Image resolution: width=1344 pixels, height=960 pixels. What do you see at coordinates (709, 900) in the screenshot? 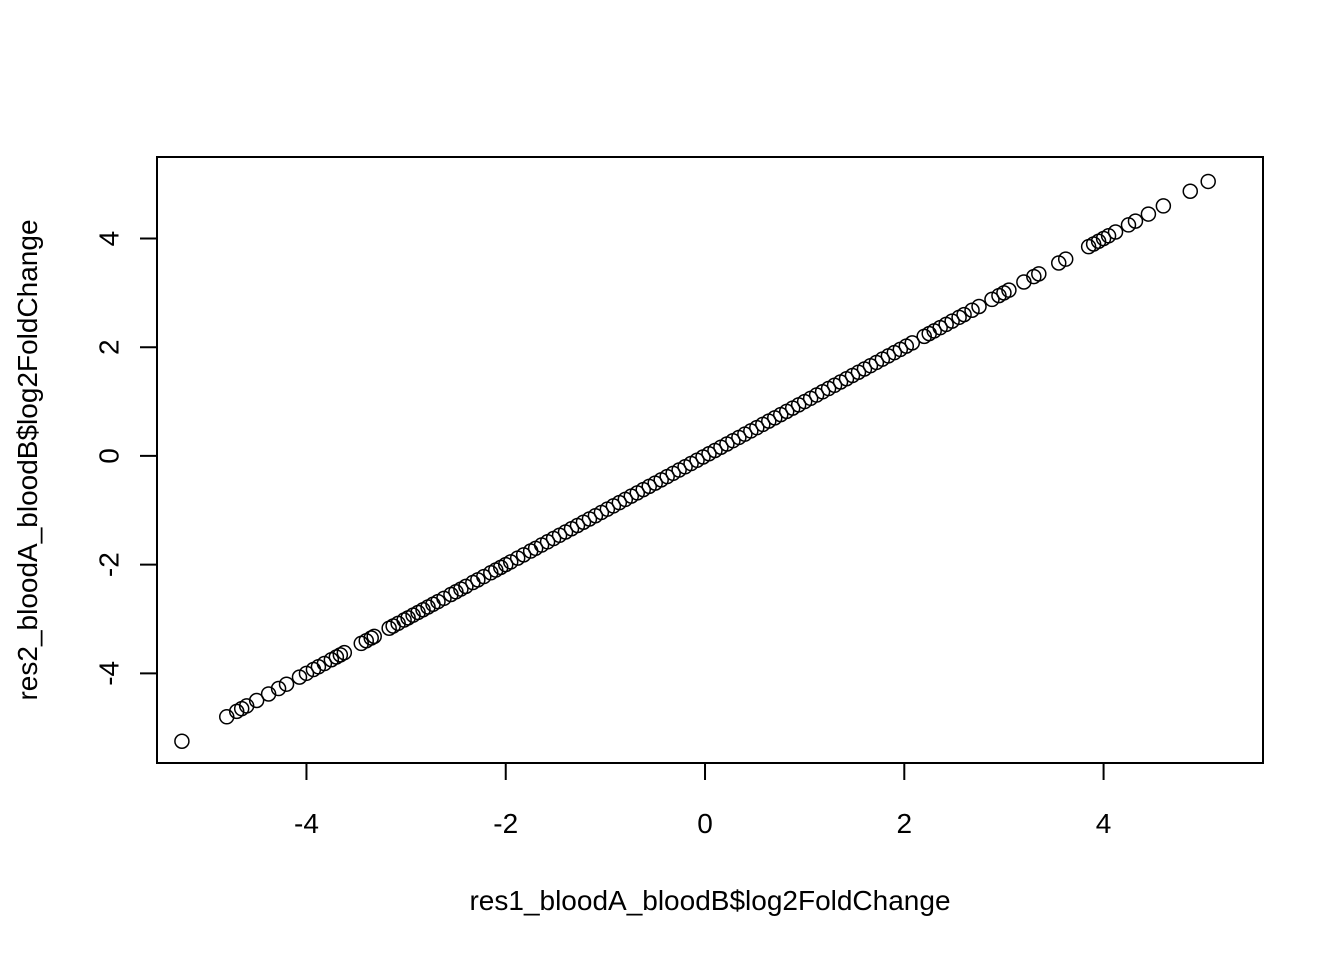
I see `x-axis-label: res1_bloodA_bloodB$log2FoldChange` at bounding box center [709, 900].